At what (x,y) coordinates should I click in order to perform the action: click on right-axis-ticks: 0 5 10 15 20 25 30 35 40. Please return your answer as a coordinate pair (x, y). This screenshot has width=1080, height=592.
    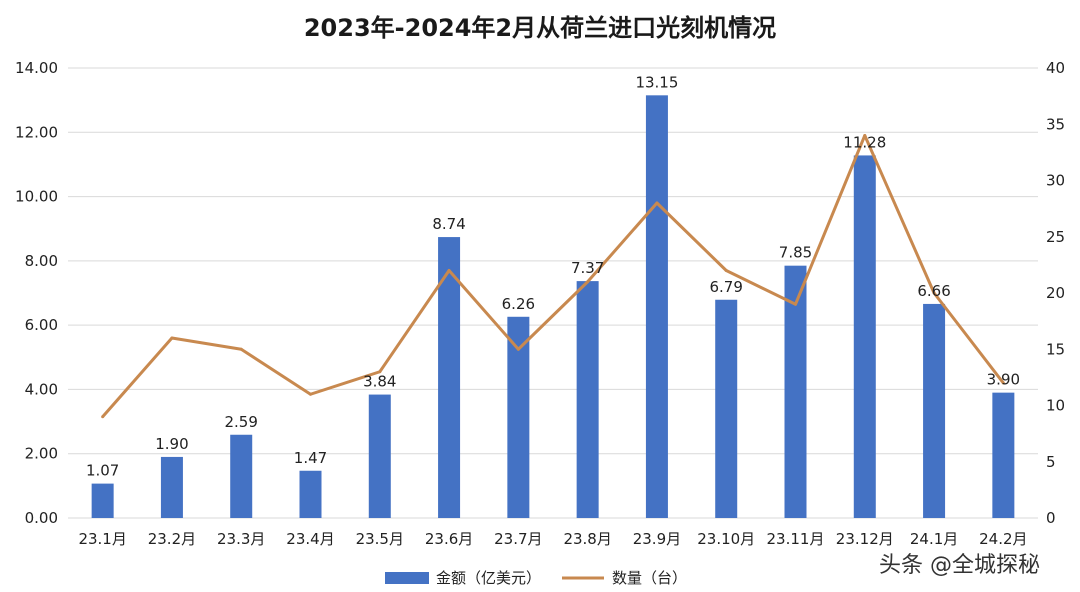
    Looking at the image, I should click on (1055, 293).